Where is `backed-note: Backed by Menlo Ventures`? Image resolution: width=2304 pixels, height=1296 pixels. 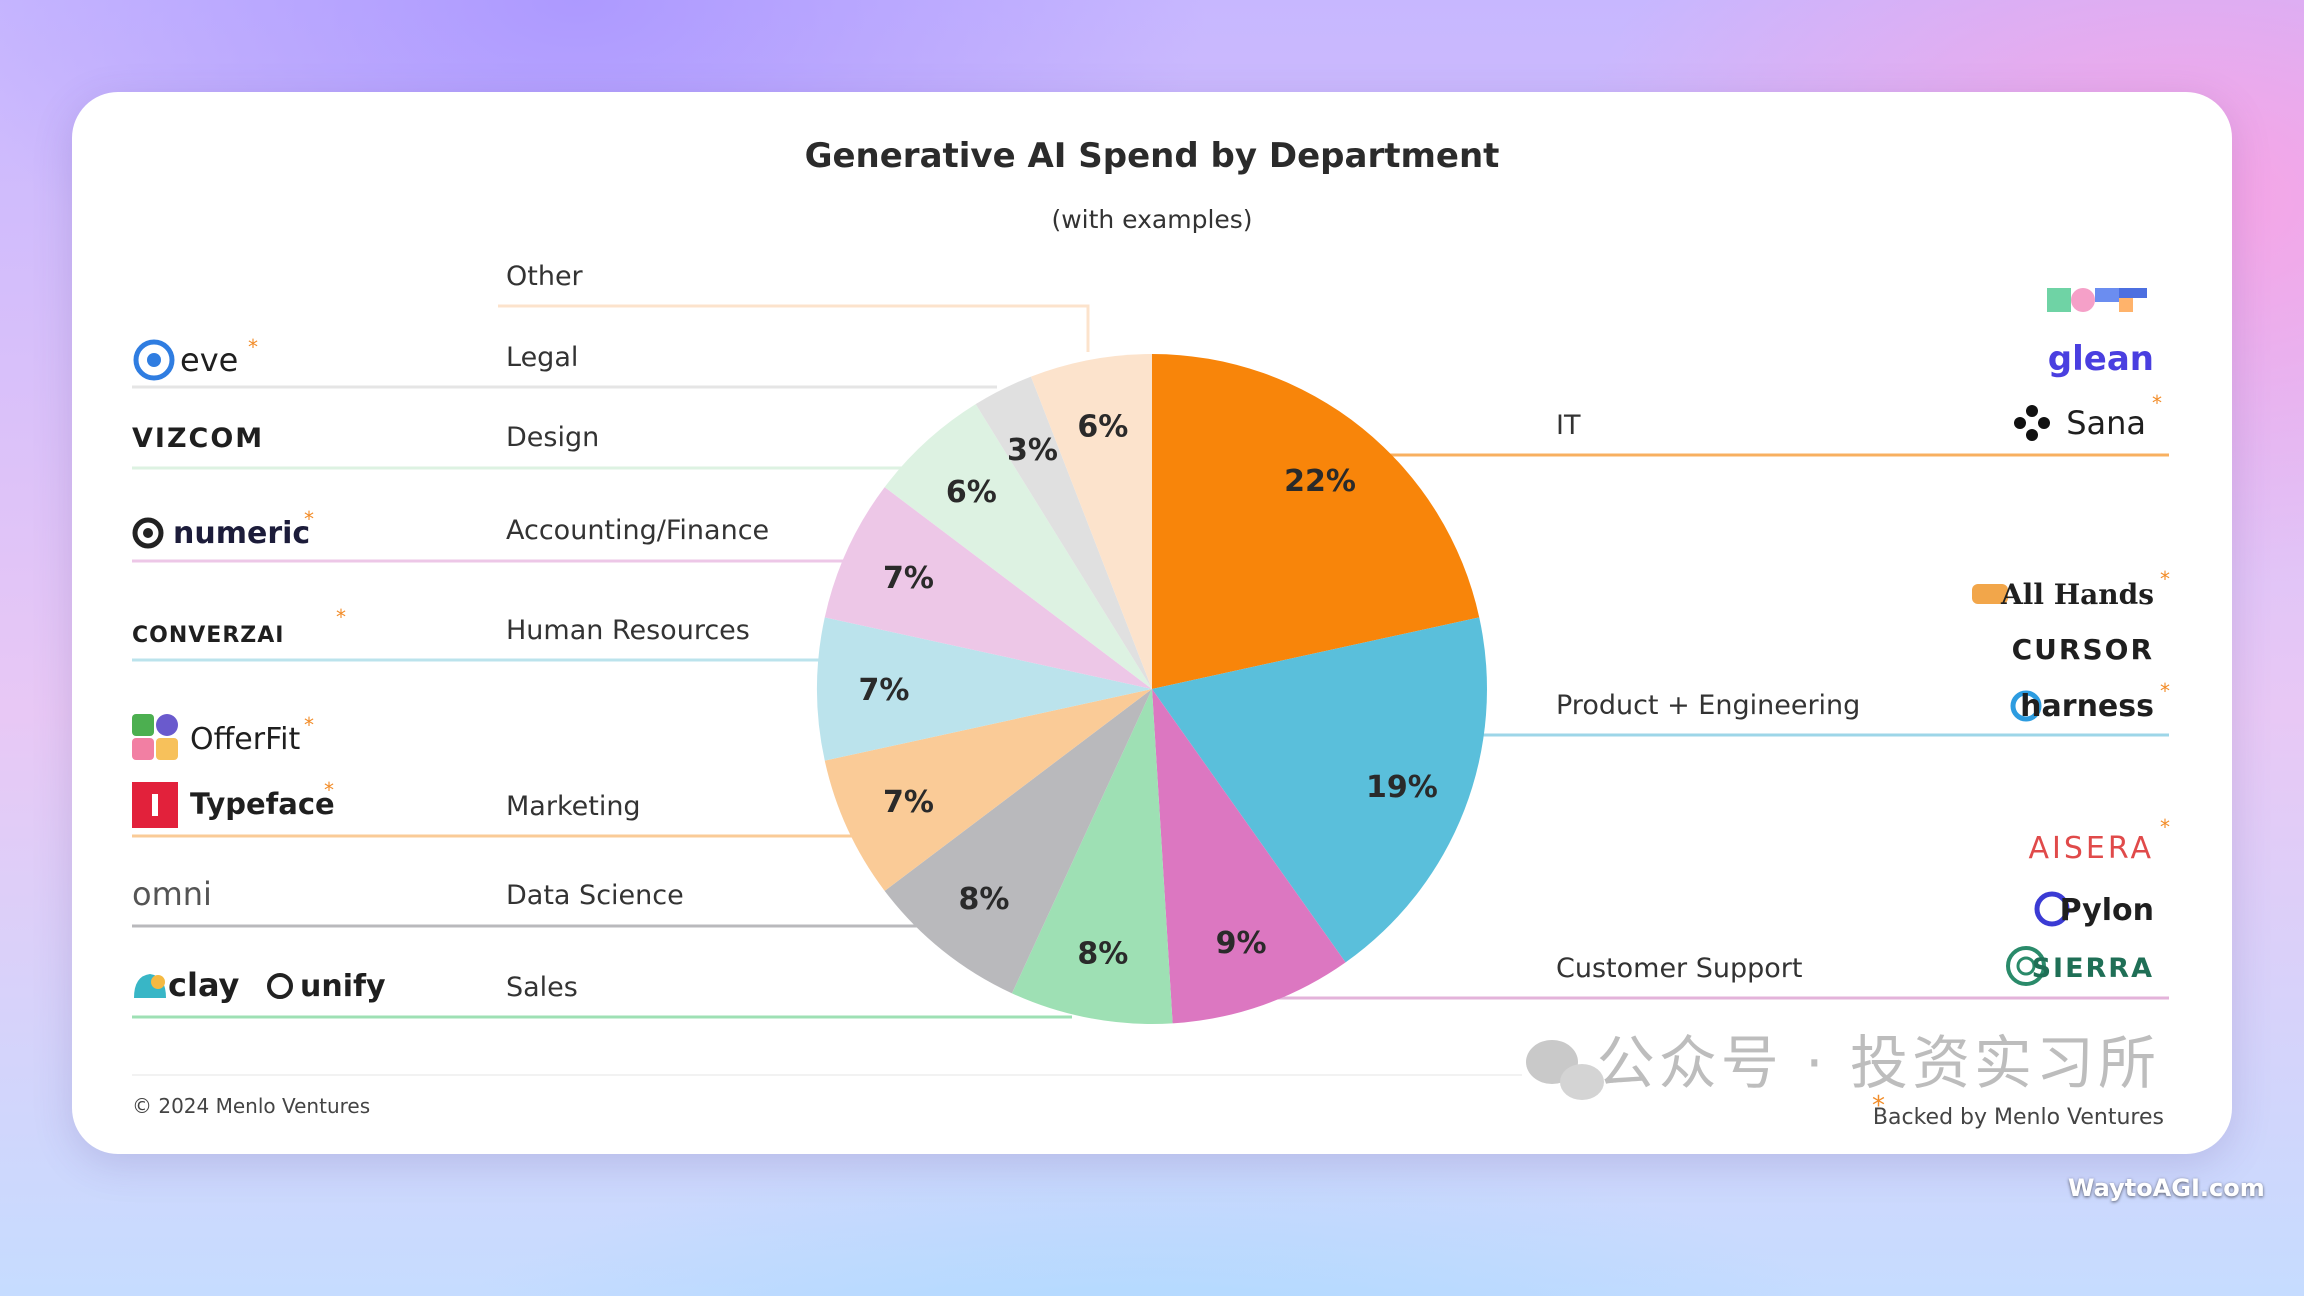 backed-note: Backed by Menlo Ventures is located at coordinates (2018, 1117).